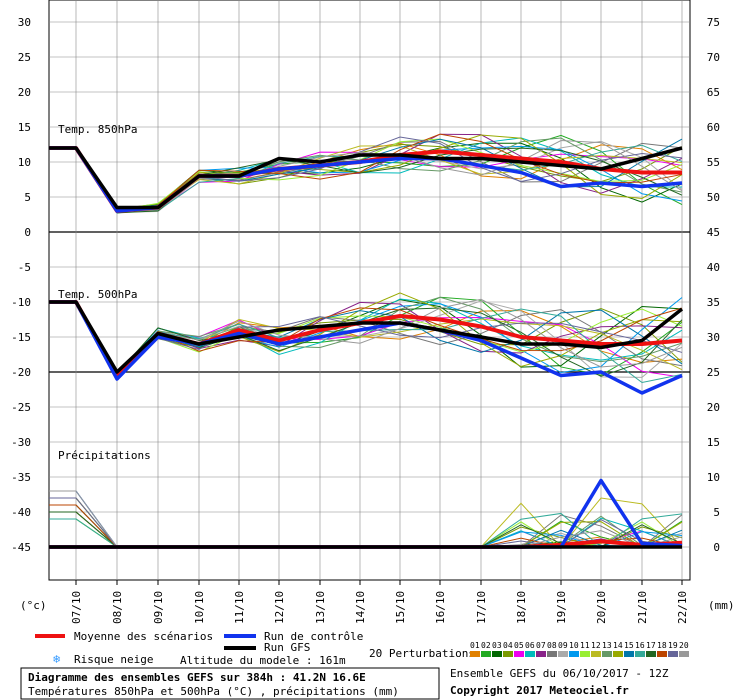 Image resolution: width=740 pixels, height=700 pixels. Describe the element at coordinates (50, 636) in the screenshot. I see `legend-swatch-mean` at that location.